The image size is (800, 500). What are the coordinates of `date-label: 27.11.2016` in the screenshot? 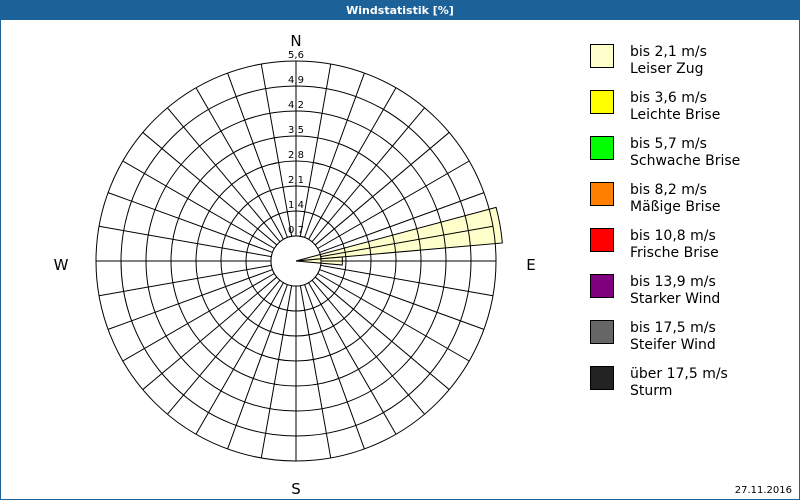 It's located at (763, 490).